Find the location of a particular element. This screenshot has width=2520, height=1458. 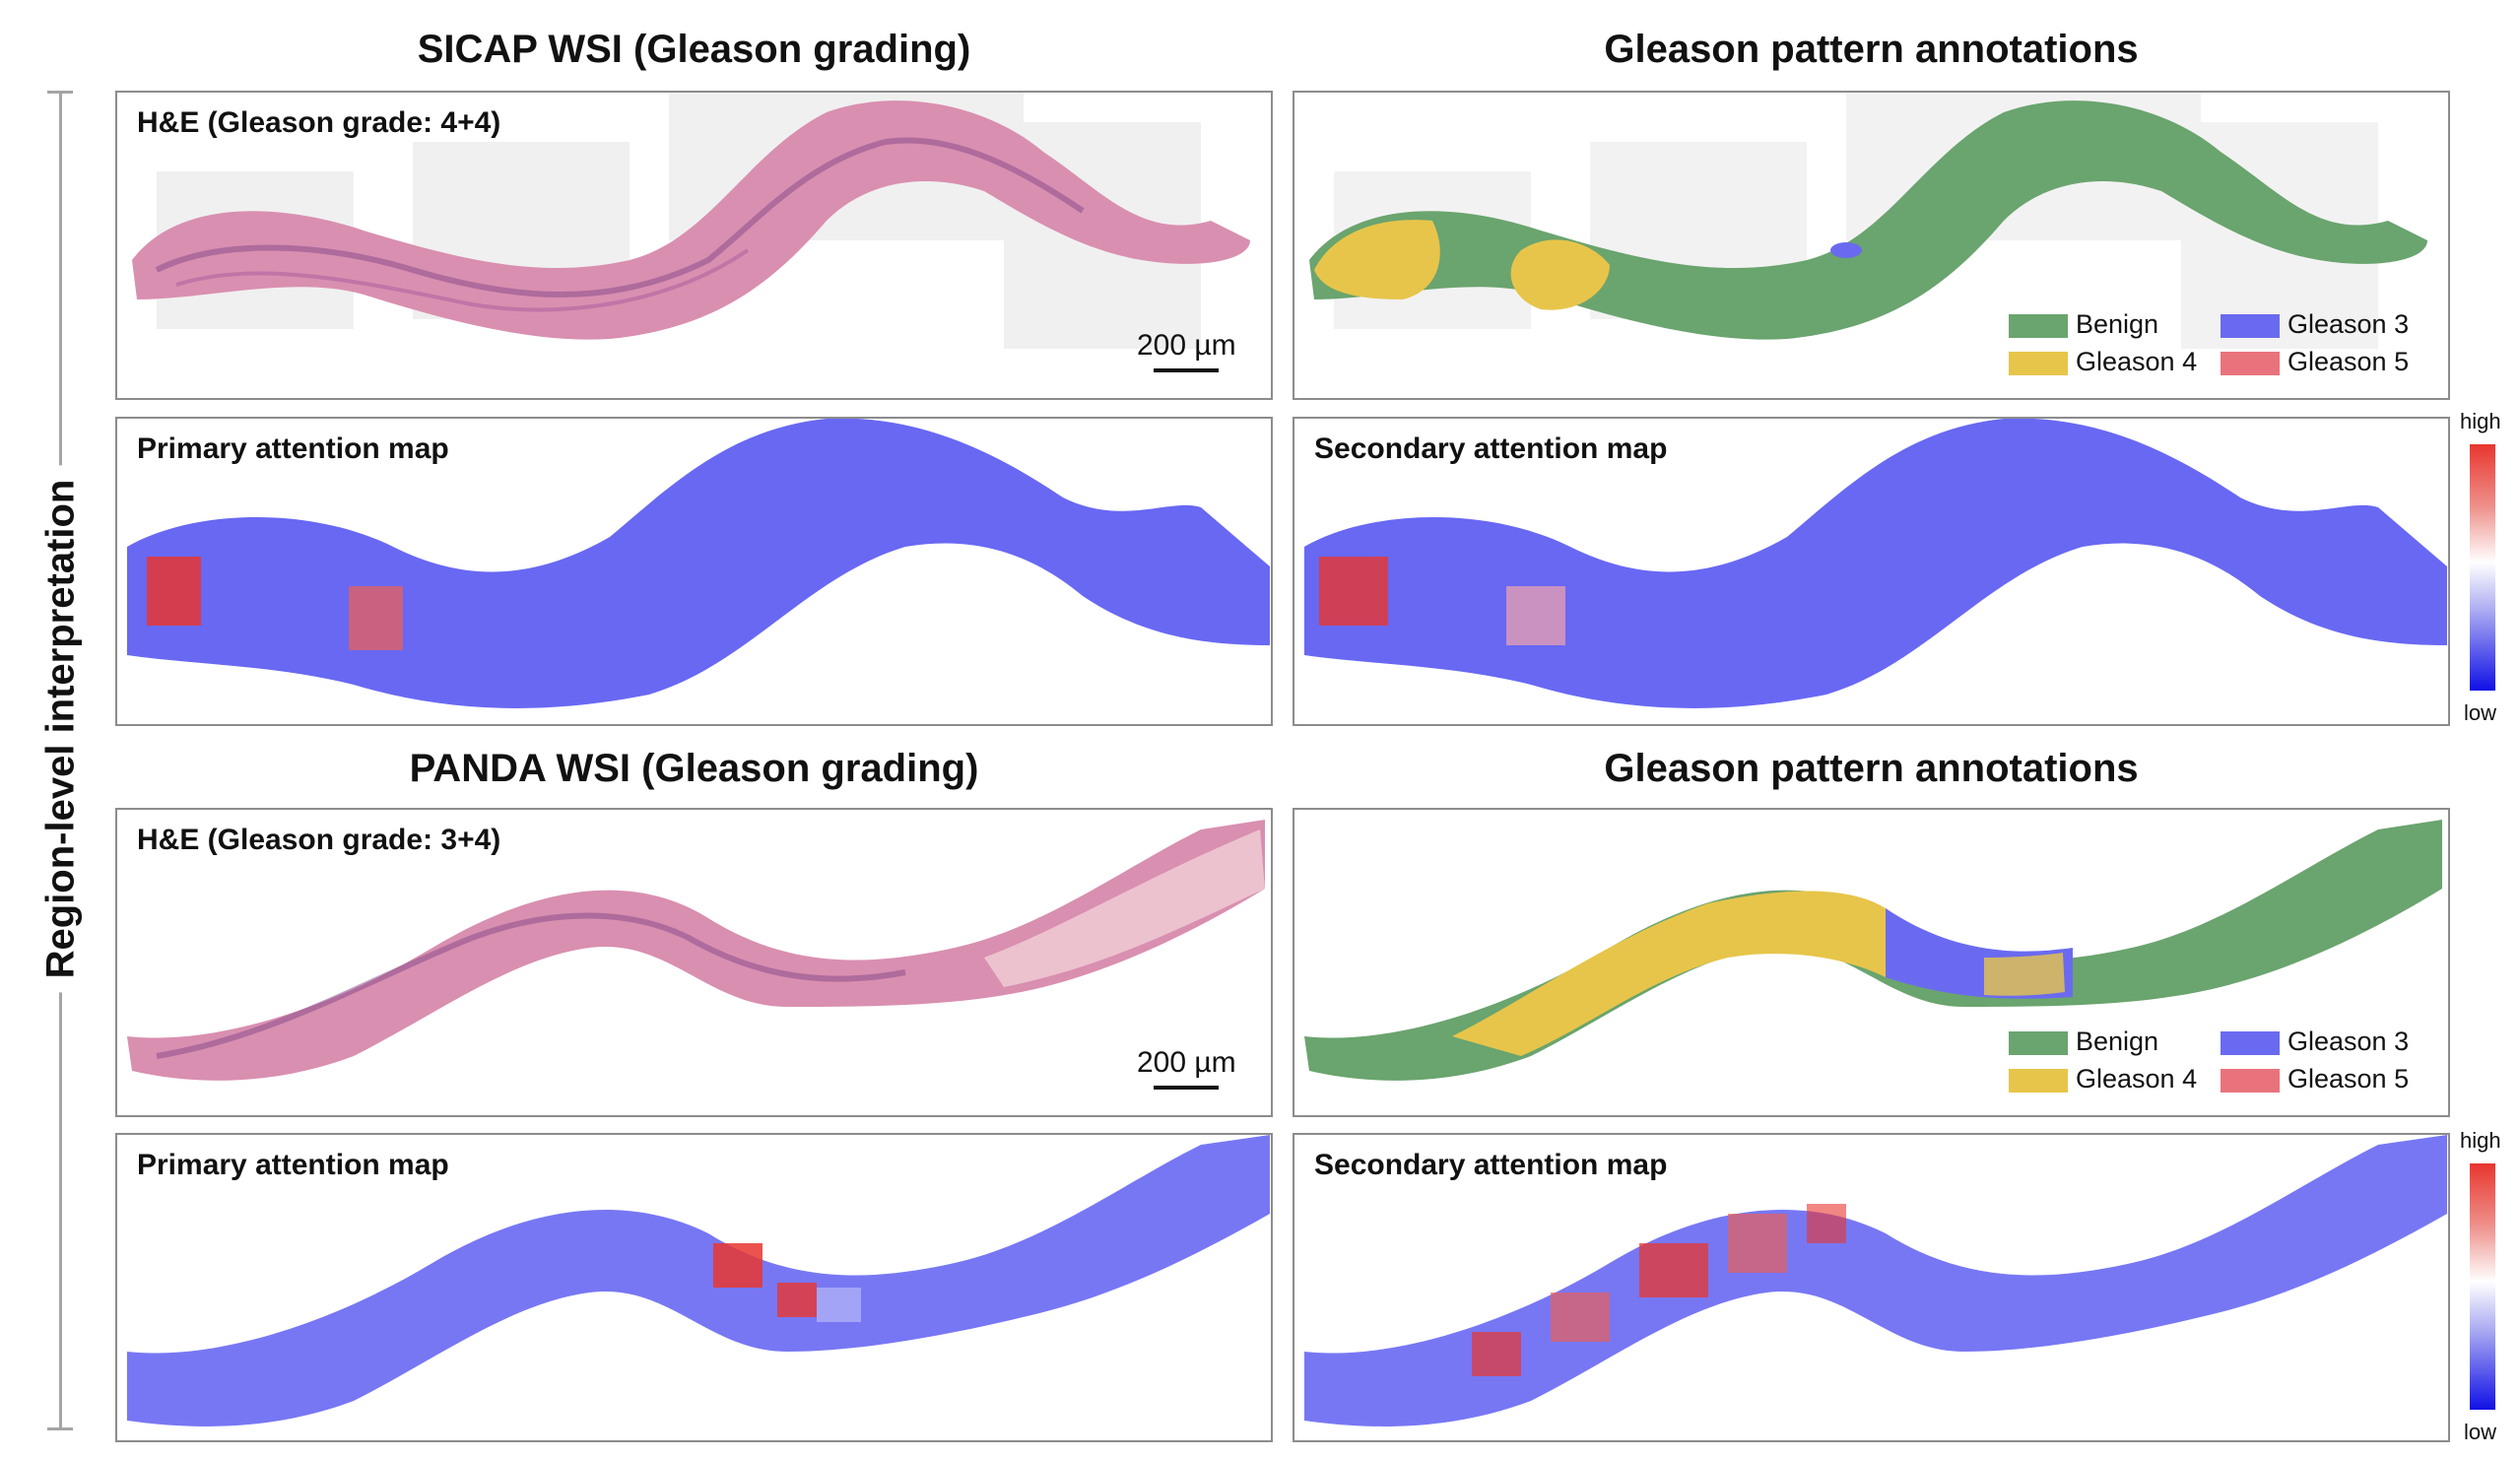

sicap-annotation-gleason4-a is located at coordinates (1377, 259).